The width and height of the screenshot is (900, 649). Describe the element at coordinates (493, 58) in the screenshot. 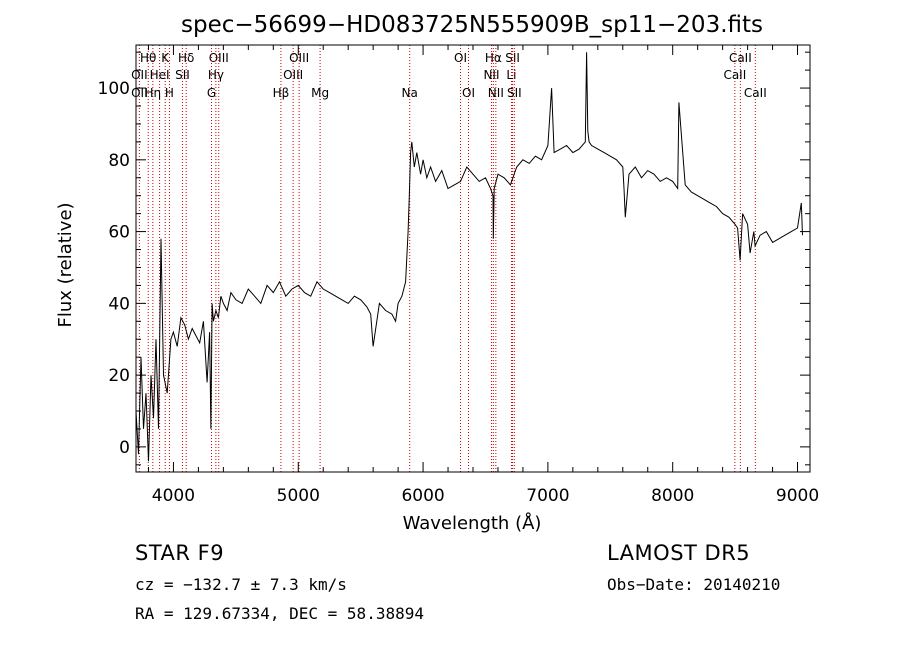

I see `spectral-line-label: Hα` at that location.